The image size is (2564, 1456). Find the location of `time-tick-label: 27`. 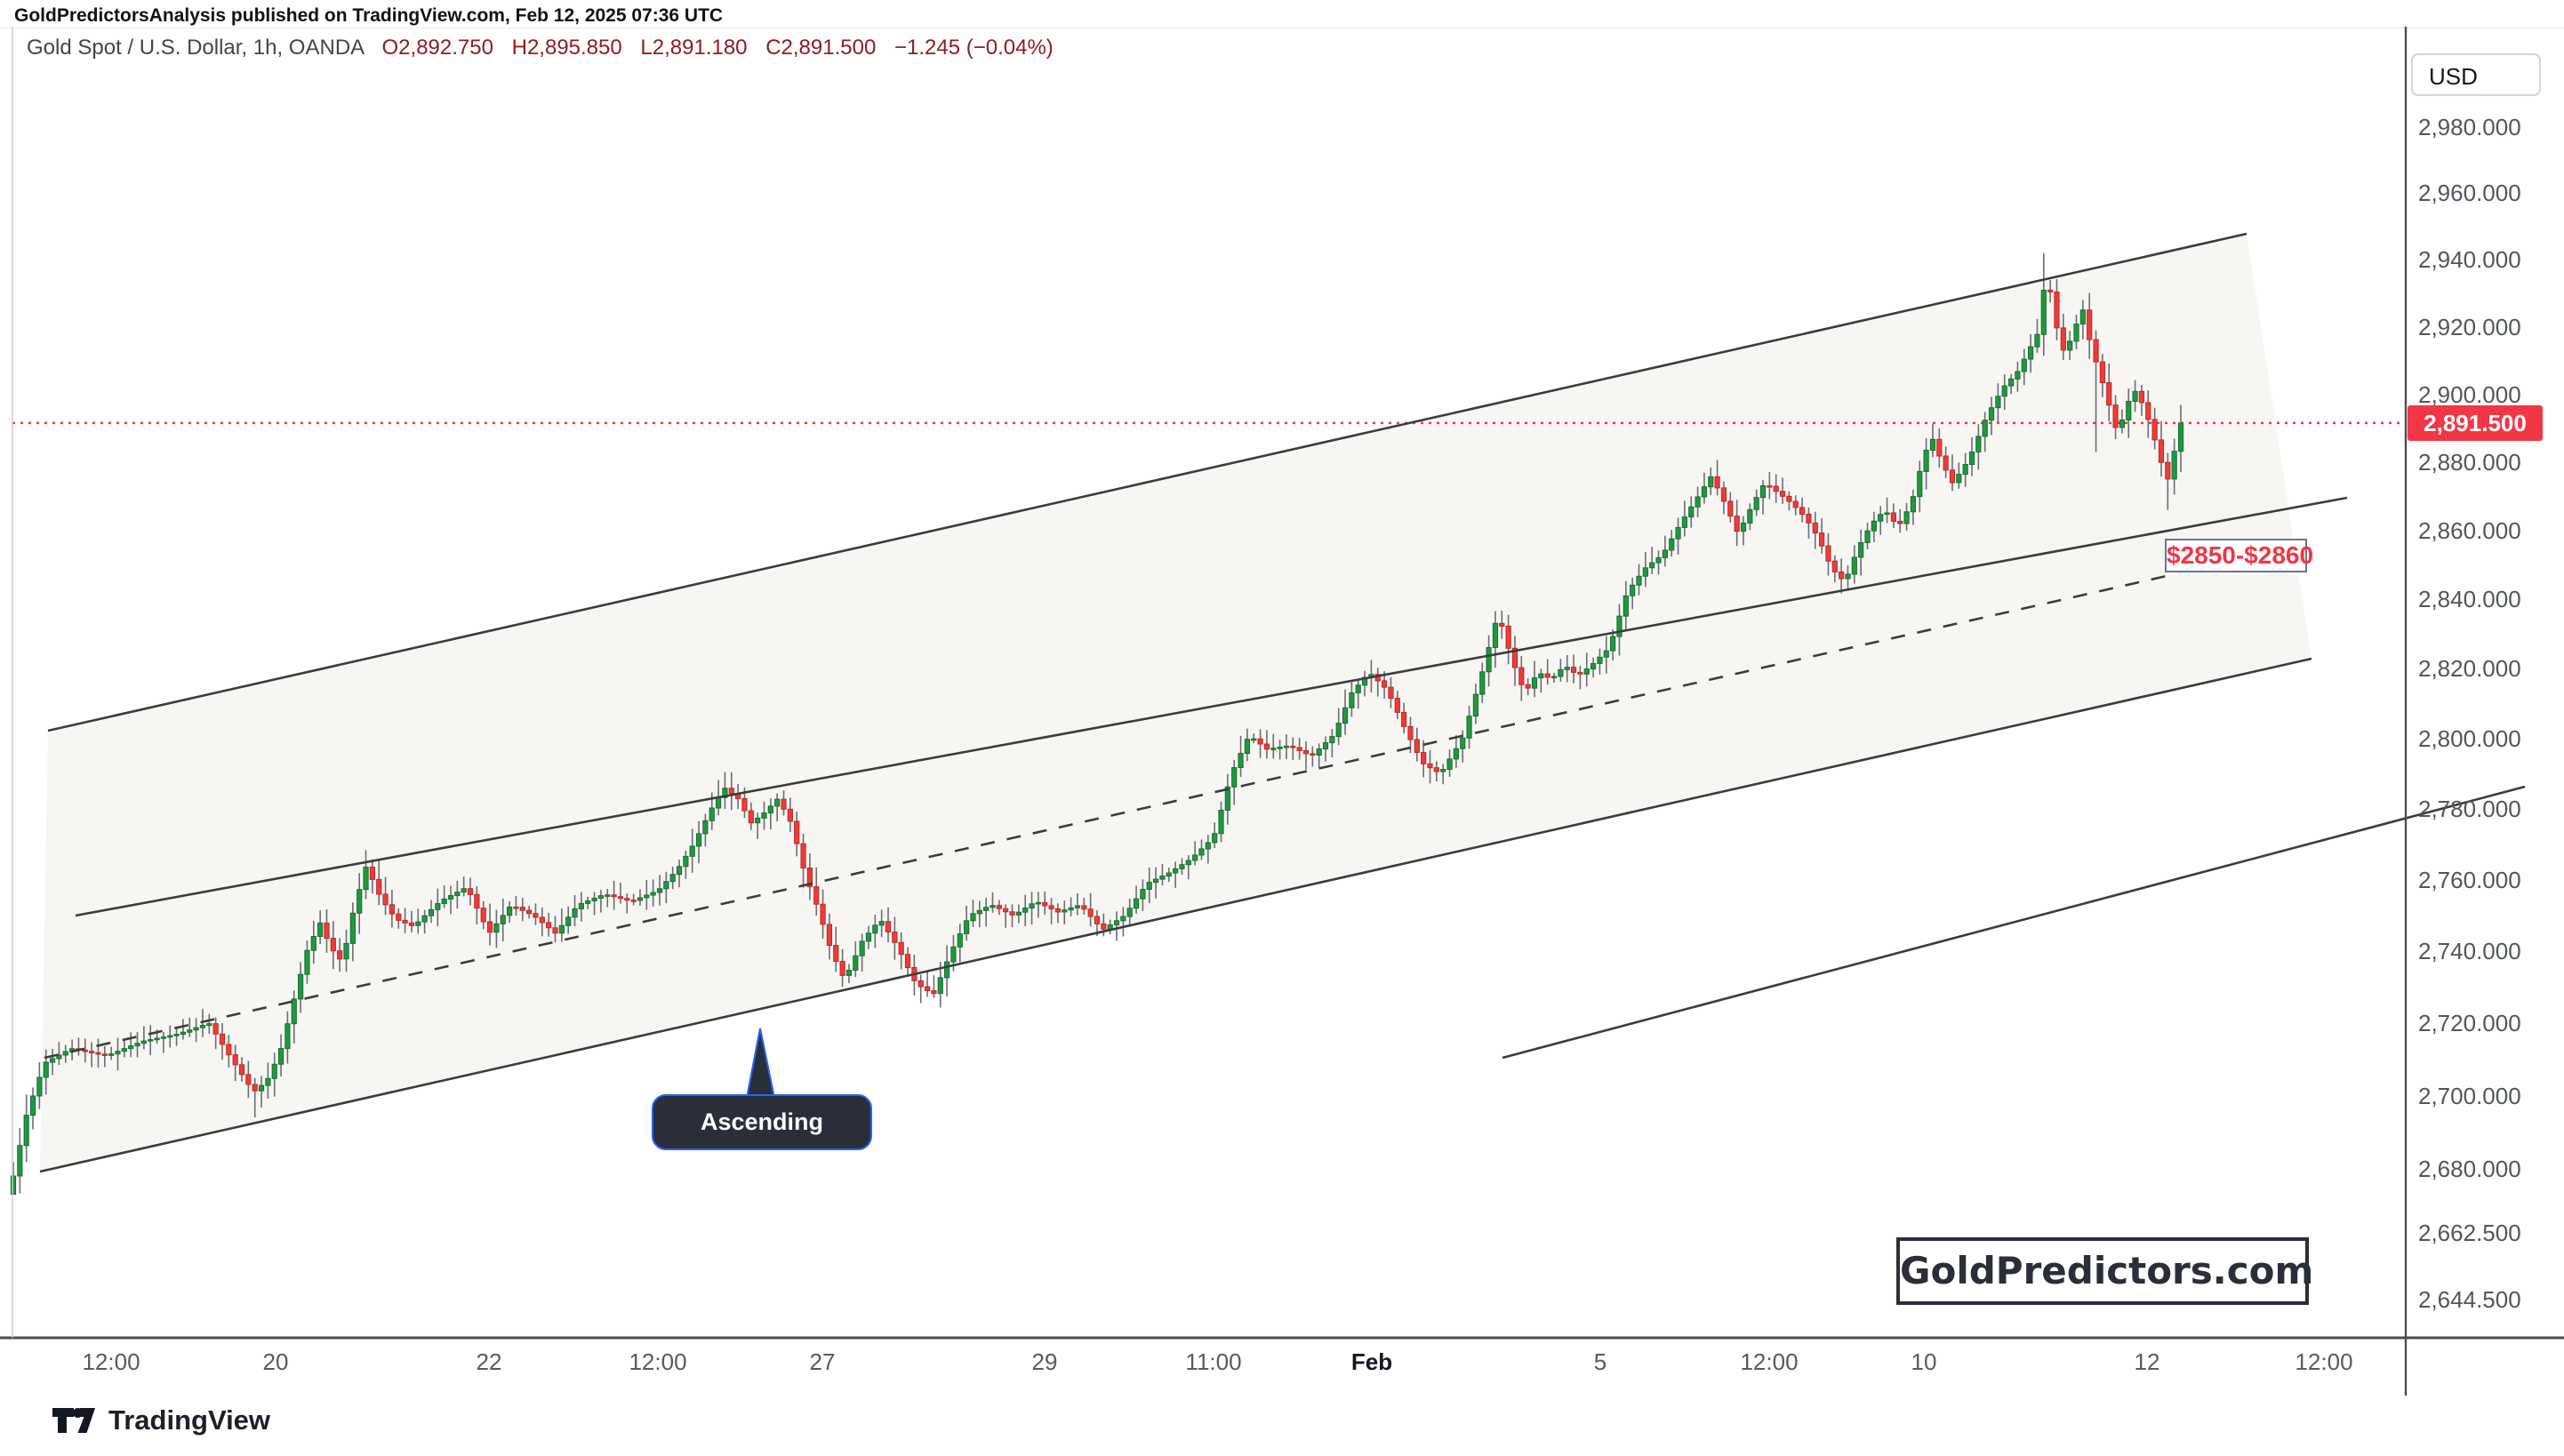

time-tick-label: 27 is located at coordinates (822, 1361).